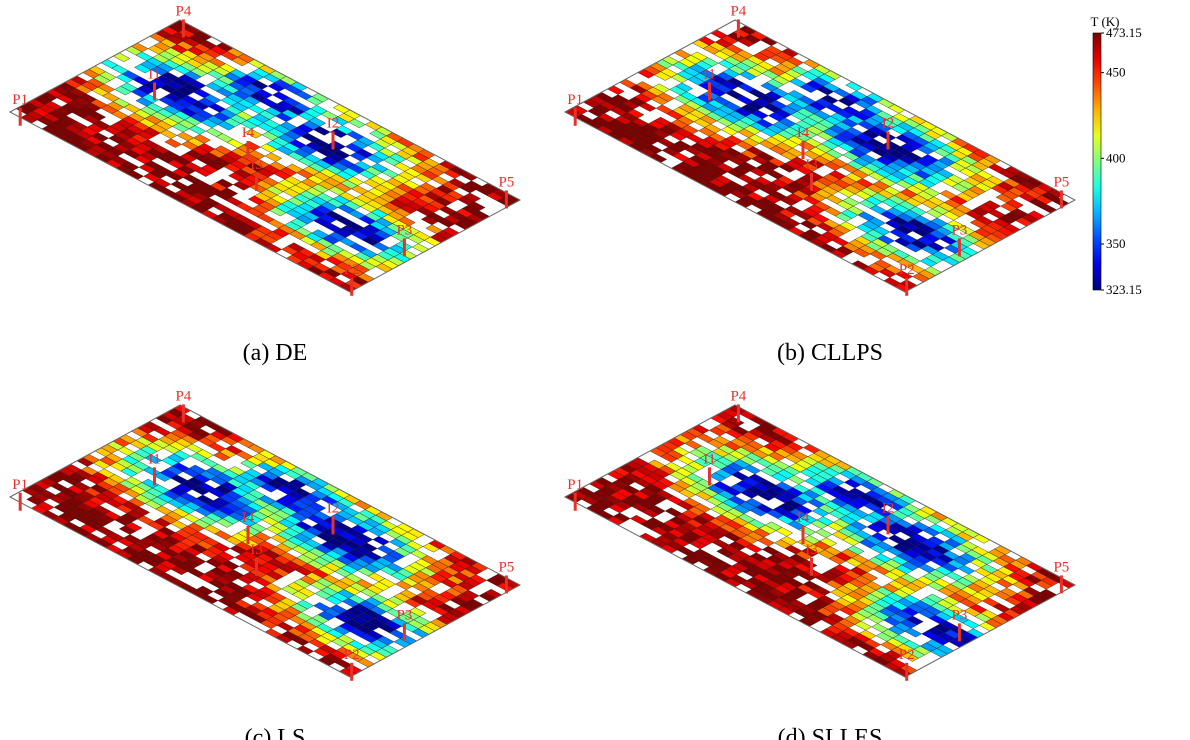  Describe the element at coordinates (1116, 157) in the screenshot. I see `colorbar-tick-label: 400` at that location.